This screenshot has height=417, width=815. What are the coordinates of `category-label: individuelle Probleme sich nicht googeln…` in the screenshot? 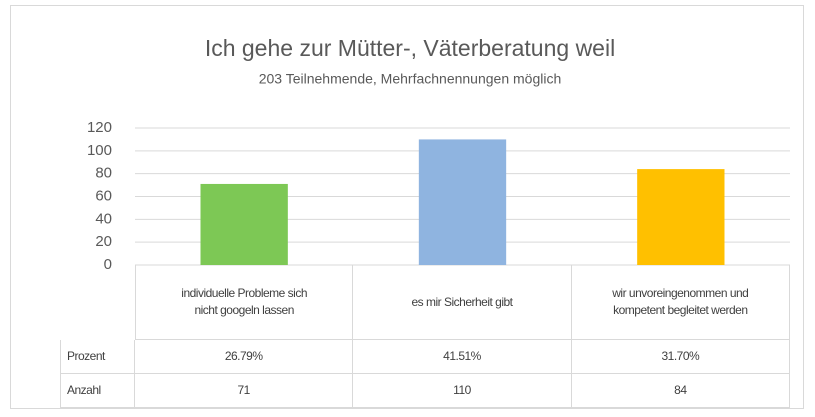 It's located at (244, 302).